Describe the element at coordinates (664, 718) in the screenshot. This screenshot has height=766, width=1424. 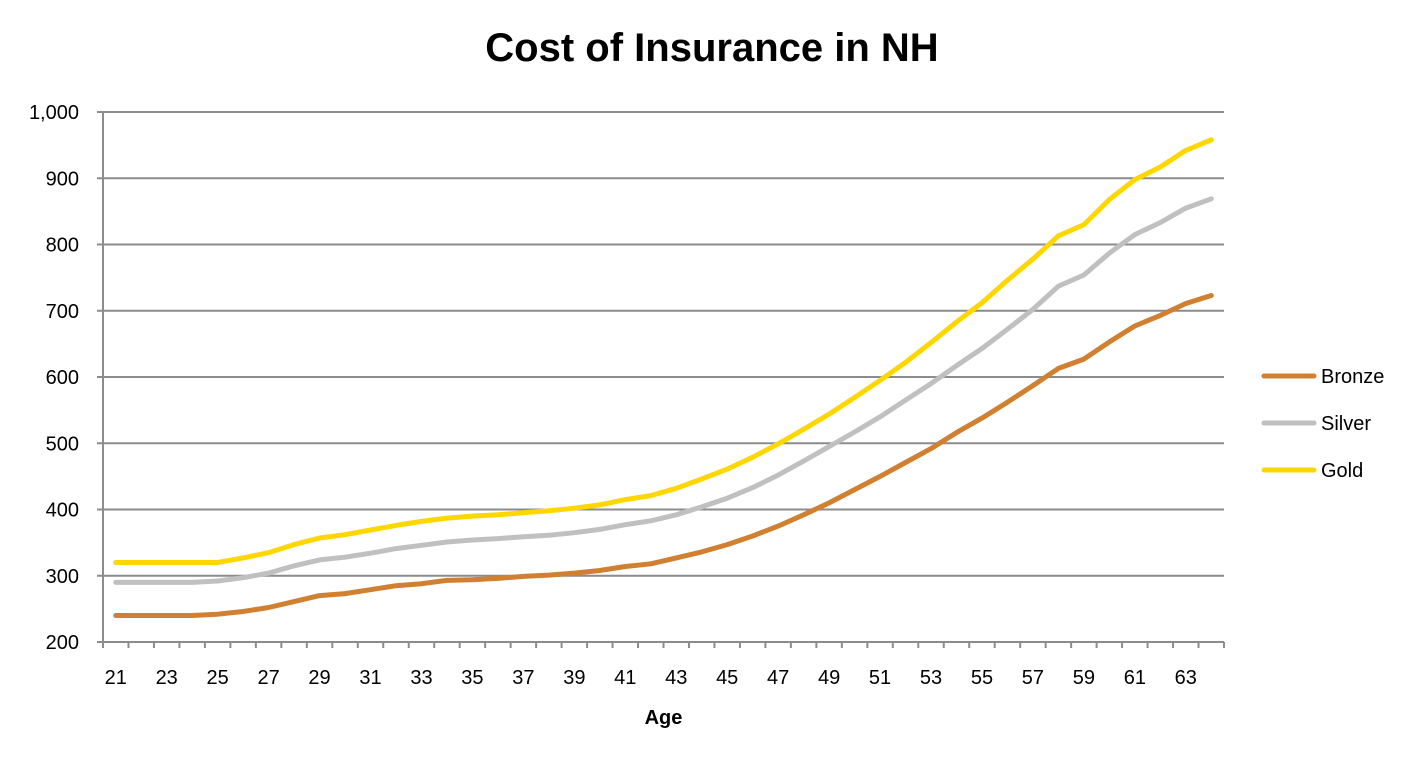
I see `x-axis-label: Age` at that location.